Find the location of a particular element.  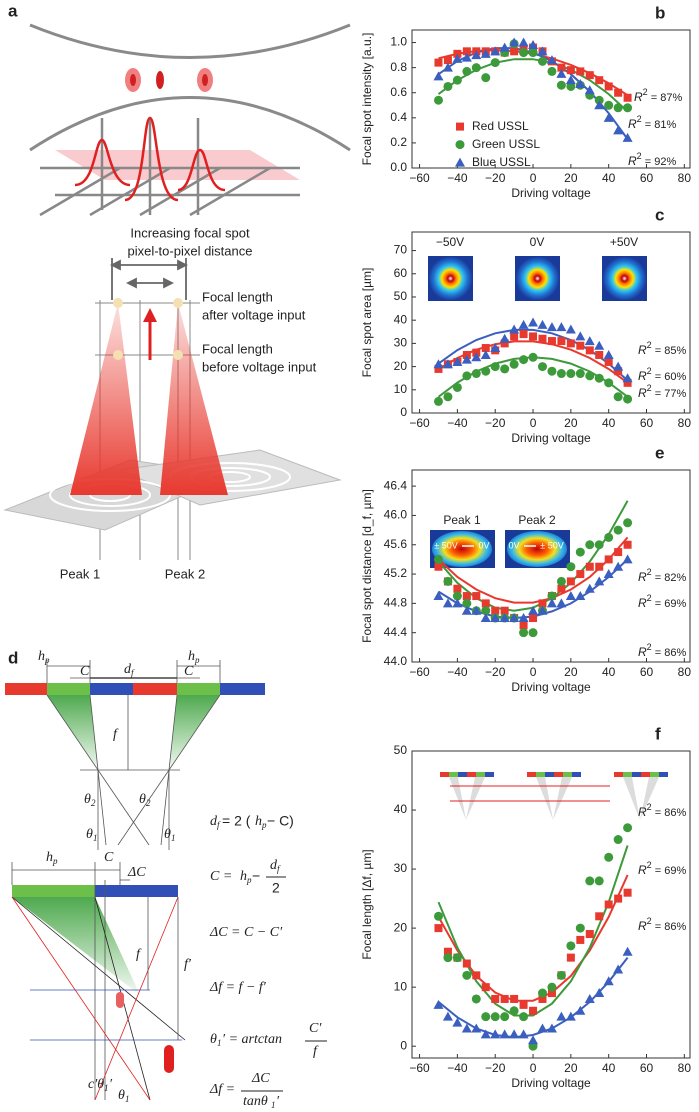

x-tick-label: 40 is located at coordinates (609, 672).